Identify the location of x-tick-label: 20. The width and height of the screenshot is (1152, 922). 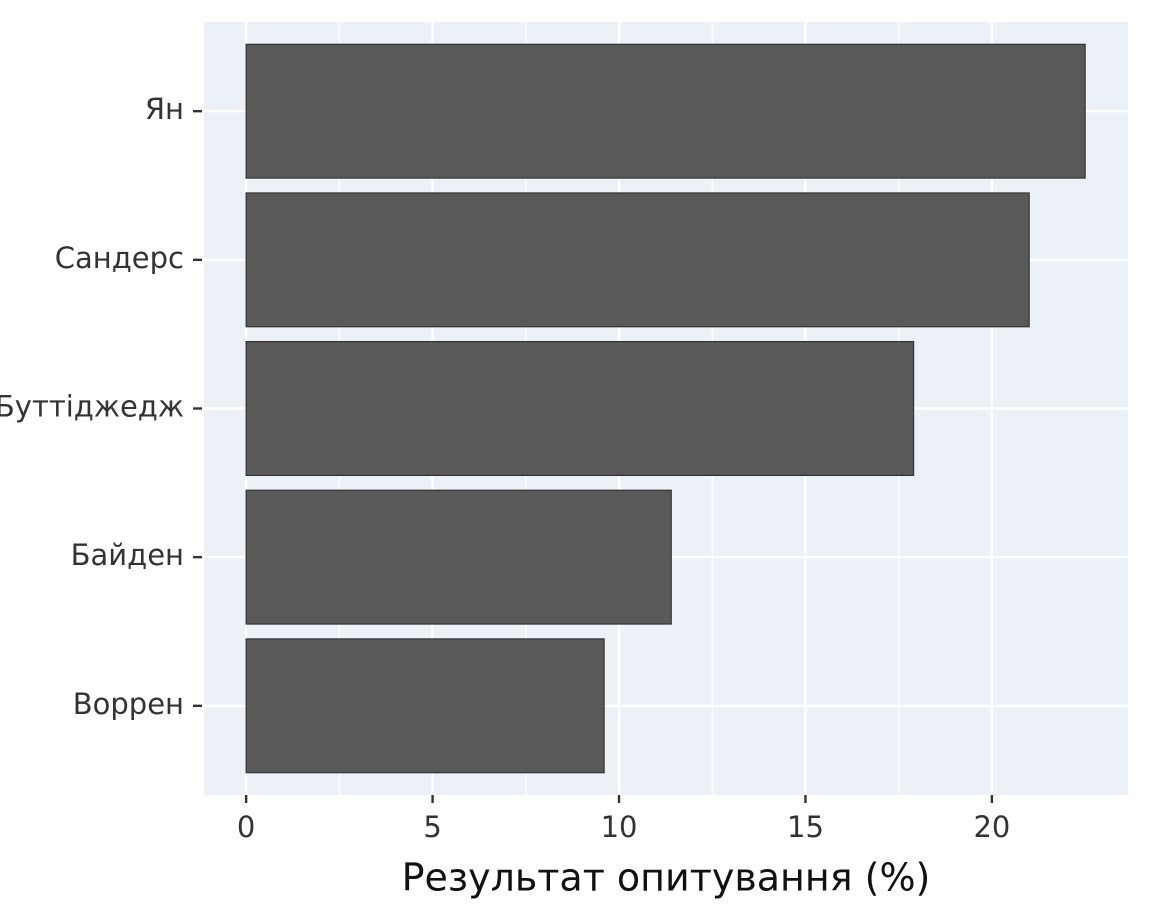
(991, 827).